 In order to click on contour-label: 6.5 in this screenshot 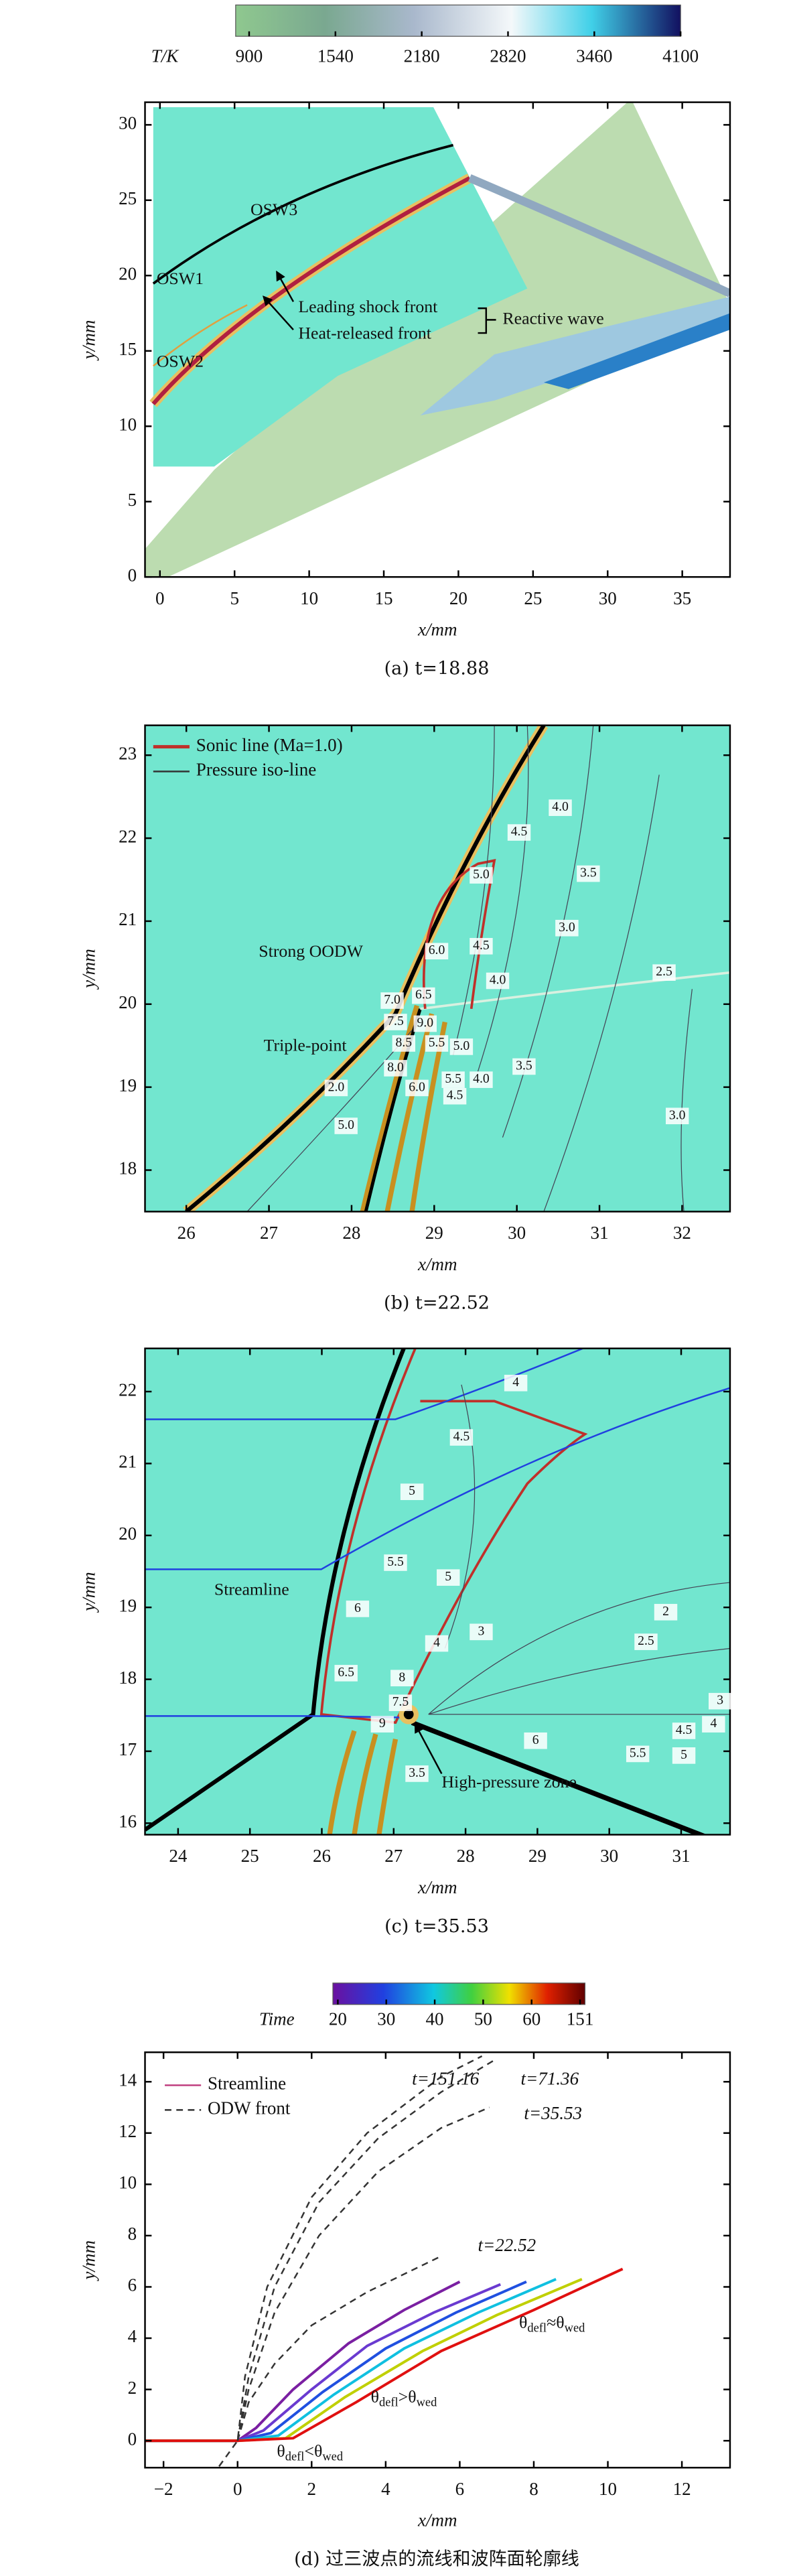, I will do `click(346, 1672)`.